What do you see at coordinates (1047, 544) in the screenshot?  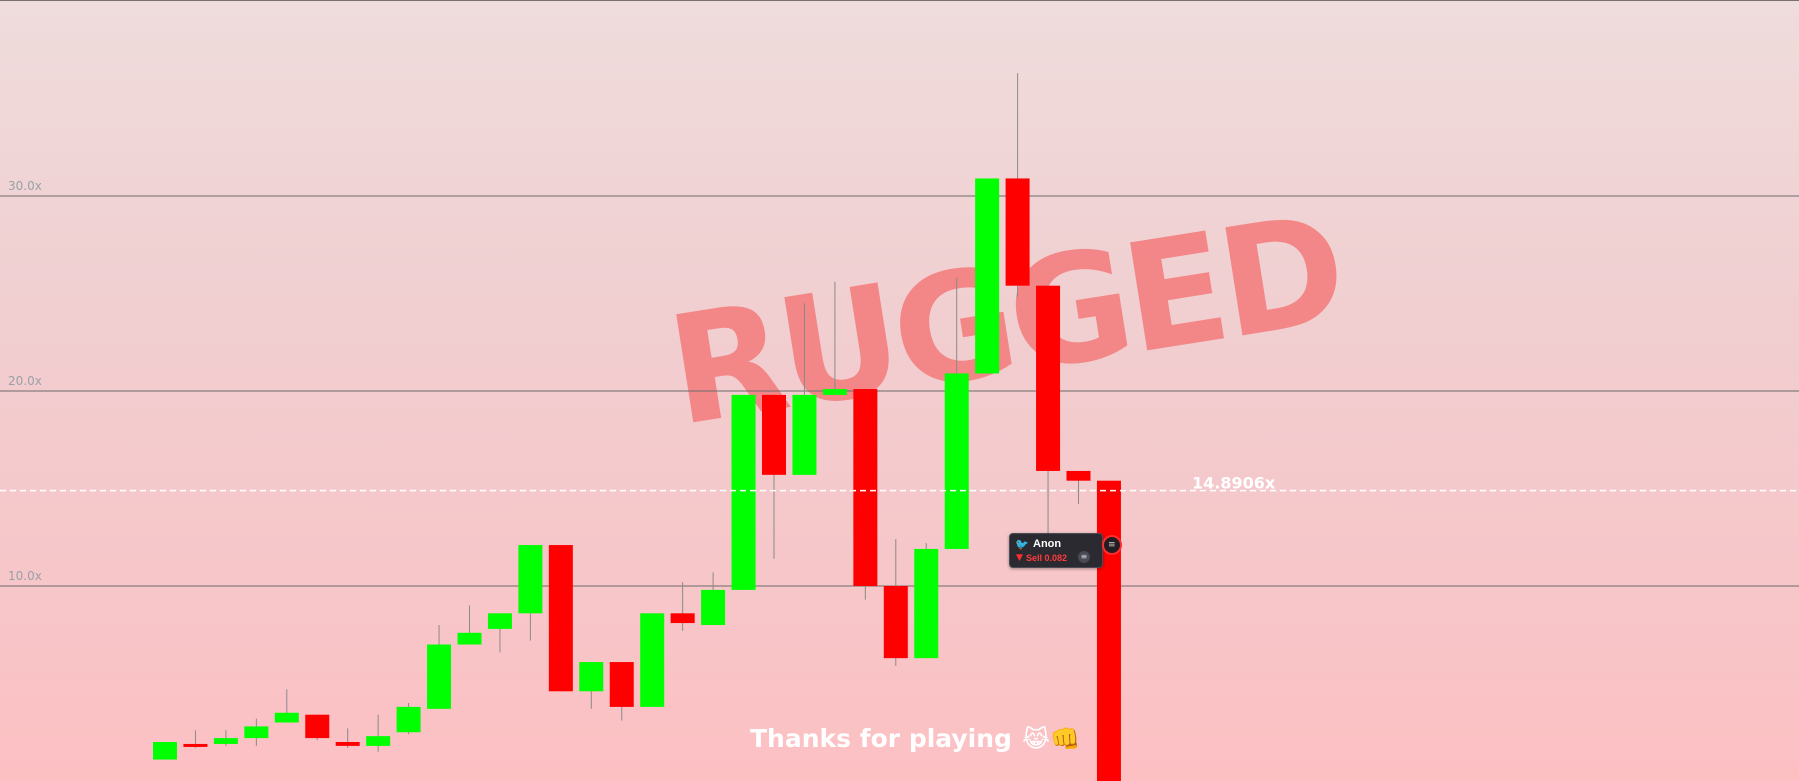 I see `trade-username: Anon` at bounding box center [1047, 544].